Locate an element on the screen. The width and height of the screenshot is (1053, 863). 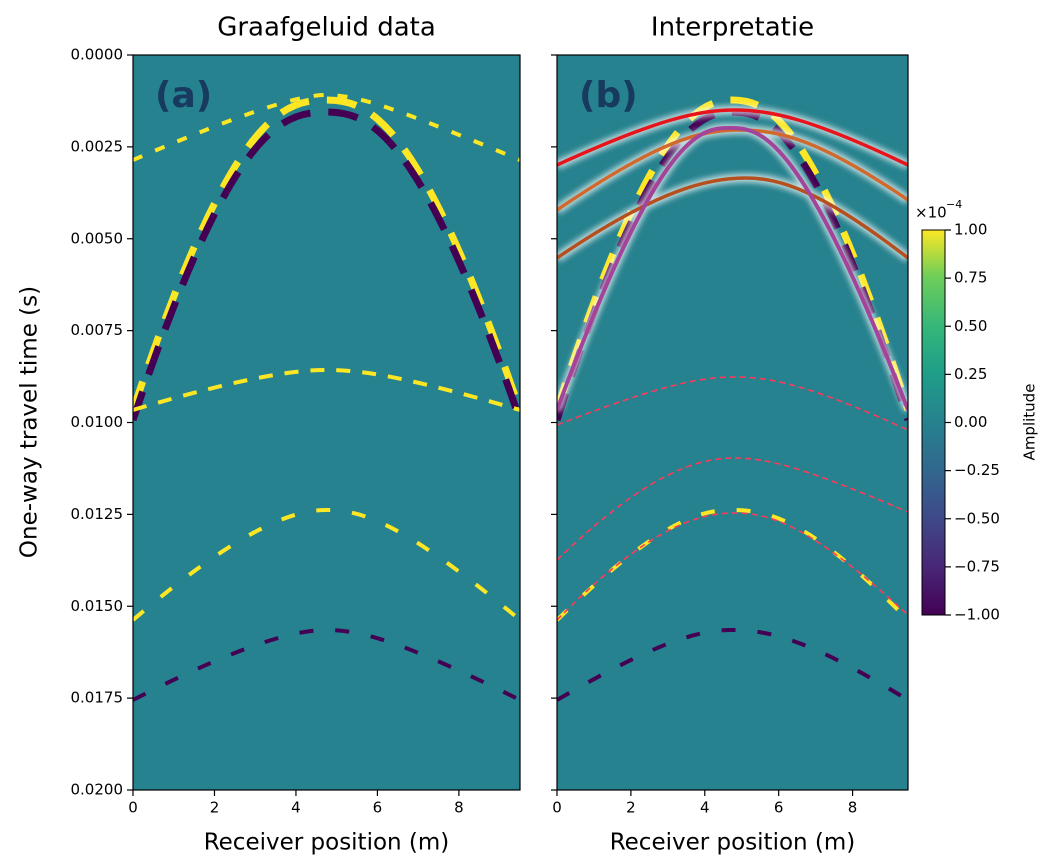
colorbar-tick-label: 0.50 is located at coordinates (970, 326).